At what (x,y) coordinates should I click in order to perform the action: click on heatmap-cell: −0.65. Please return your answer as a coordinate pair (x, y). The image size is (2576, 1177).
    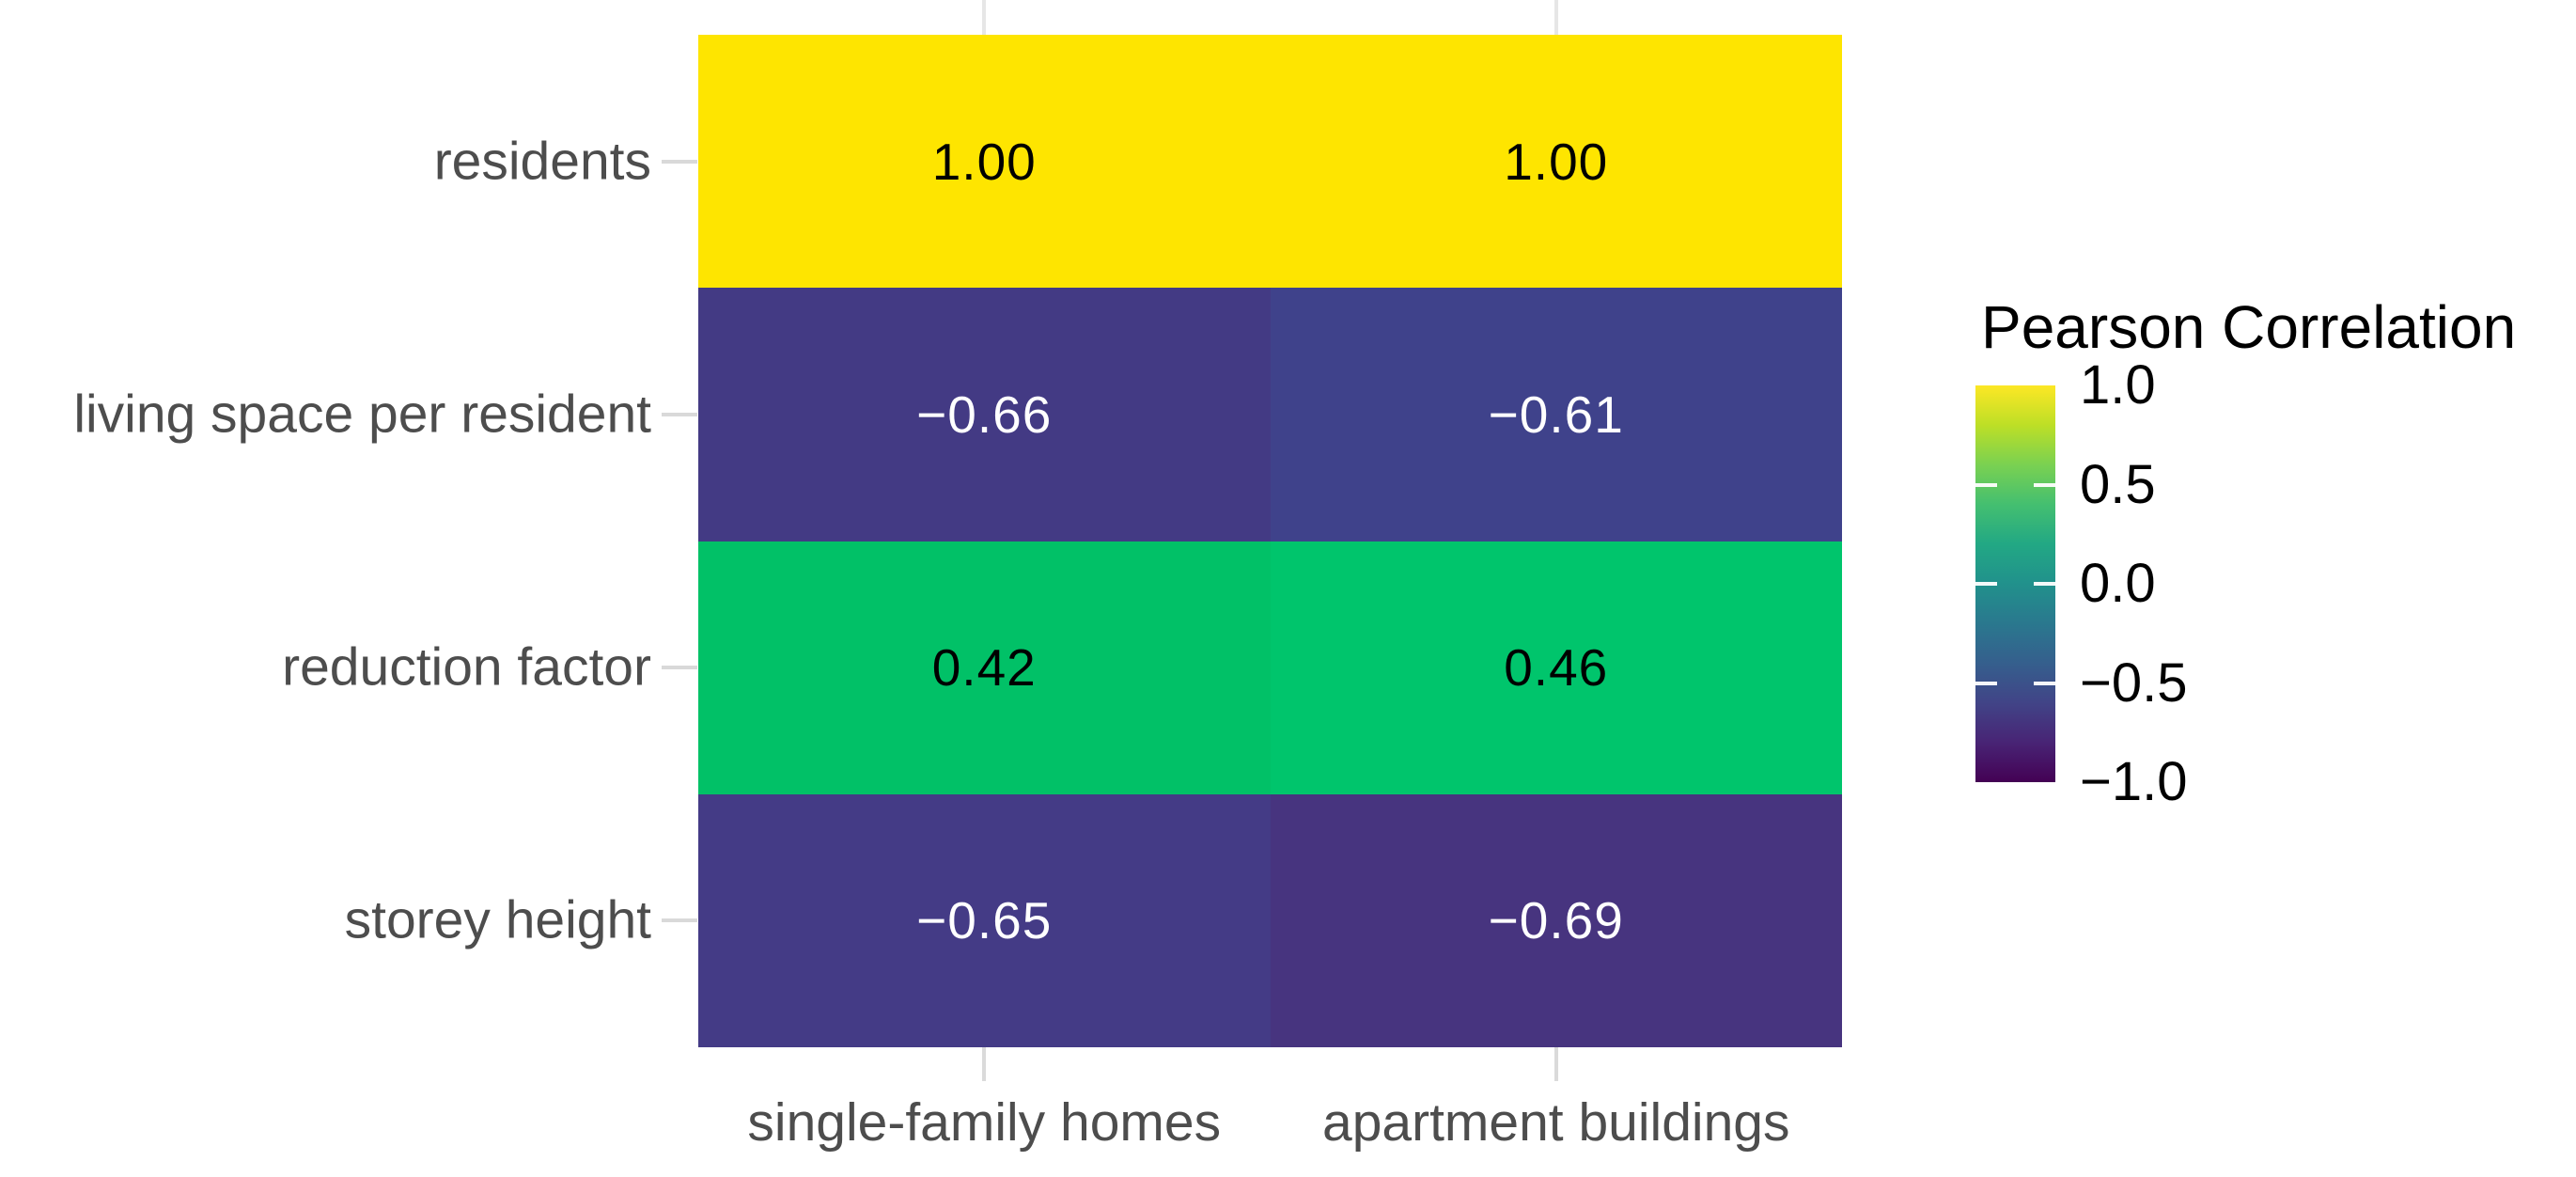
    Looking at the image, I should click on (985, 920).